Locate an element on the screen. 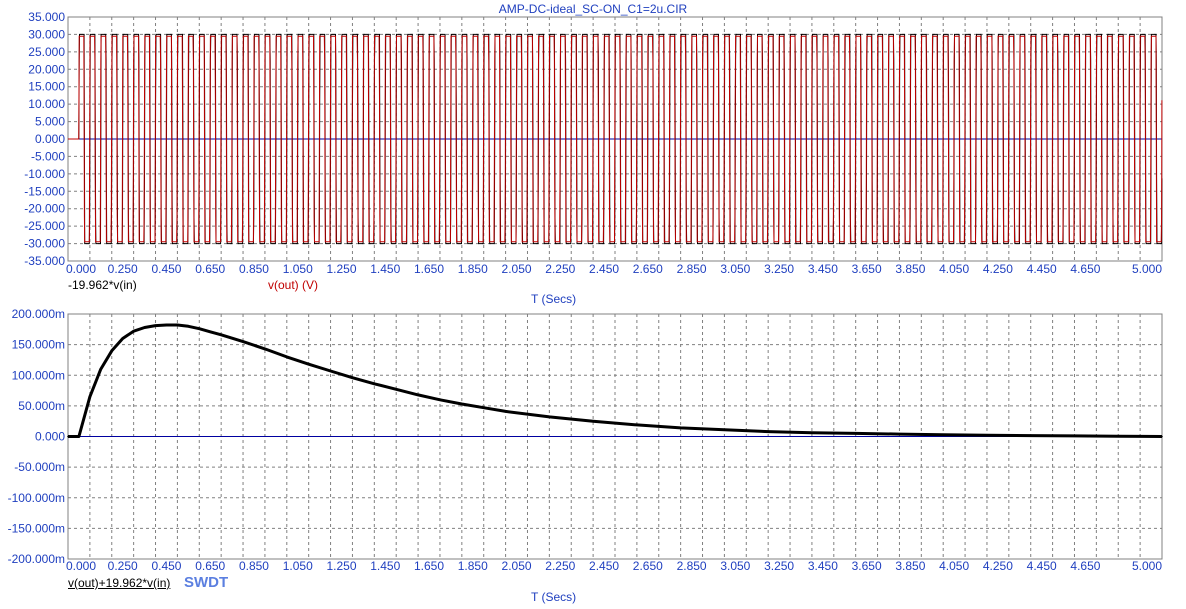 This screenshot has width=1186, height=609. y-tick-label: 35.000 is located at coordinates (46, 17).